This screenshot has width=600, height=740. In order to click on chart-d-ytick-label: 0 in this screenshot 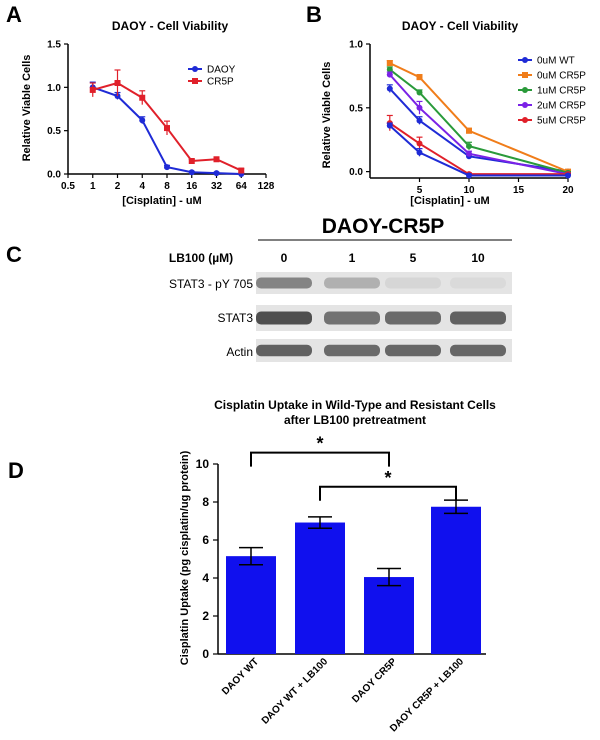, I will do `click(205, 654)`.